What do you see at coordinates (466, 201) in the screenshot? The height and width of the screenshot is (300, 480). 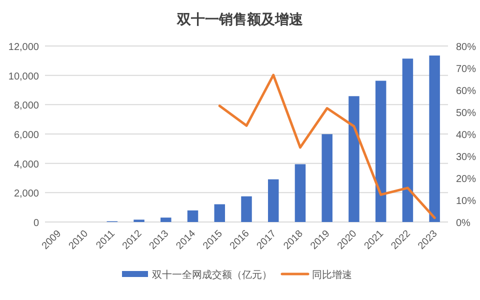 I see `y2-tick-label: 10%` at bounding box center [466, 201].